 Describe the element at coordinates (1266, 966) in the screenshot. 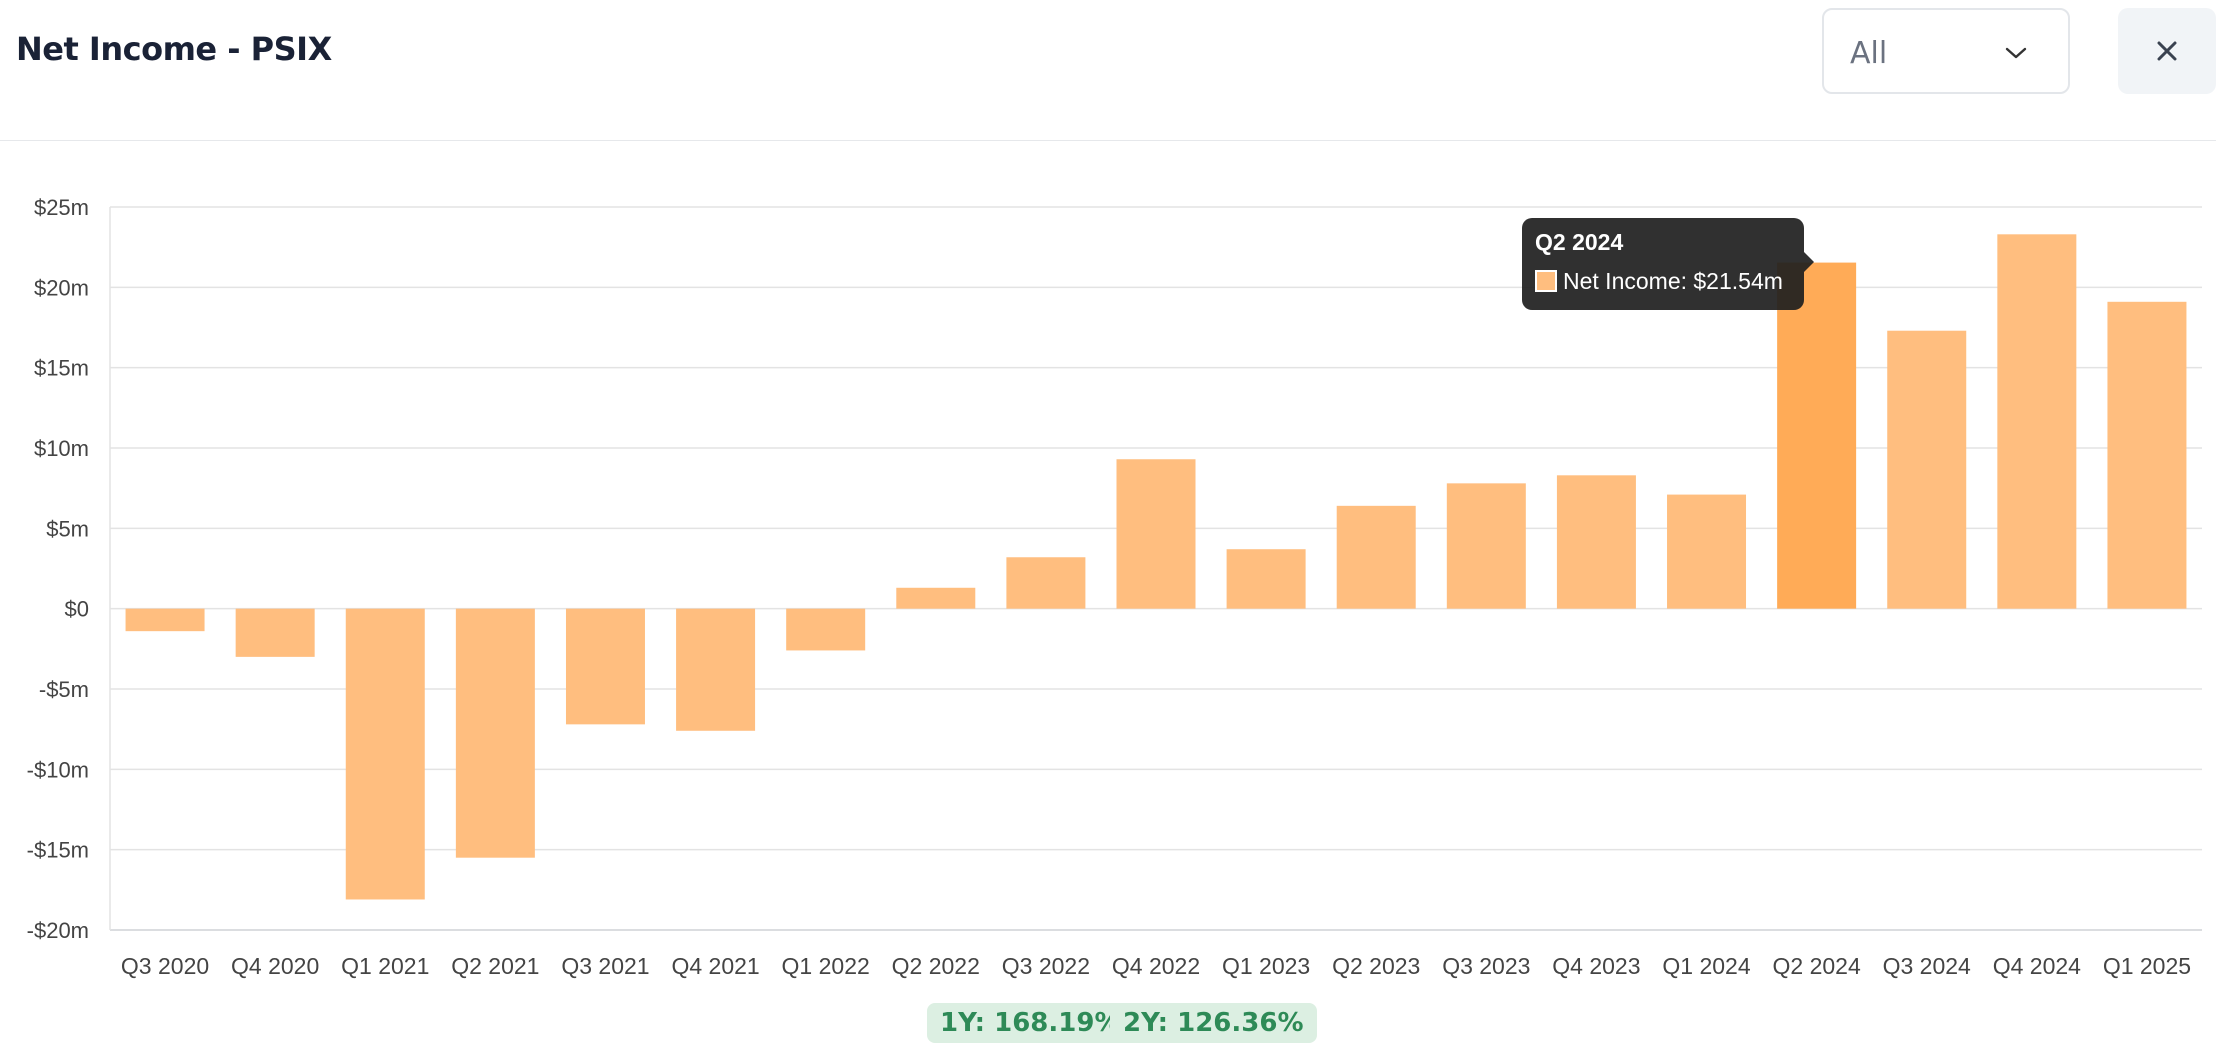

I see `x-tick-label: Q1 2023` at that location.